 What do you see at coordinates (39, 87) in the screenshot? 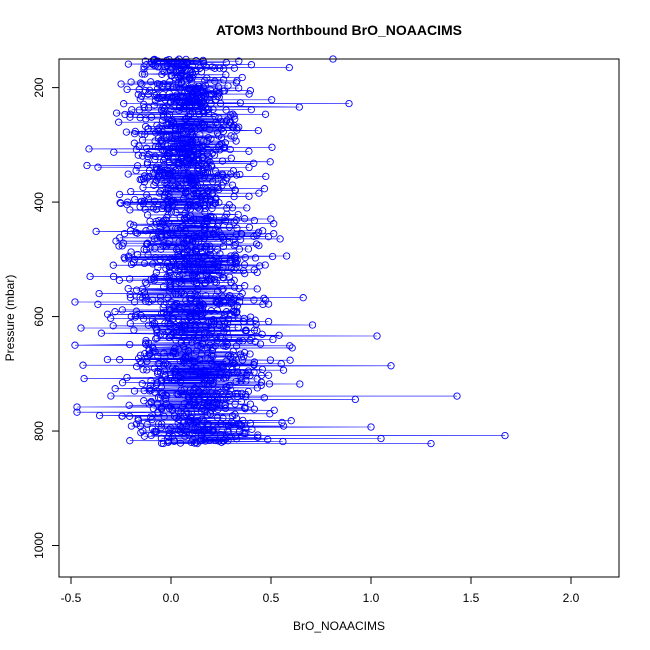
I see `y-tick-label: 200` at bounding box center [39, 87].